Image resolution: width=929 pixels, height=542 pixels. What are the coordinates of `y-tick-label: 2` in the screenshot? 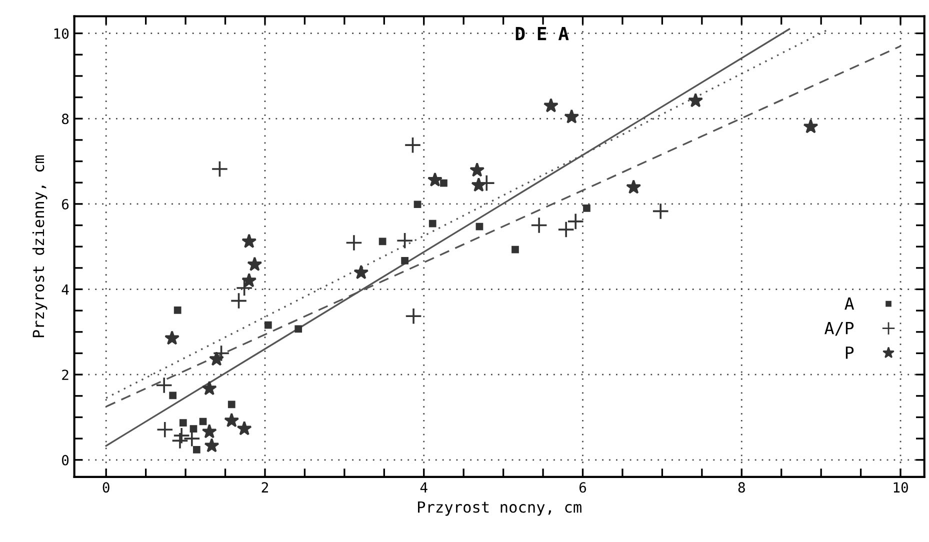 It's located at (65, 375).